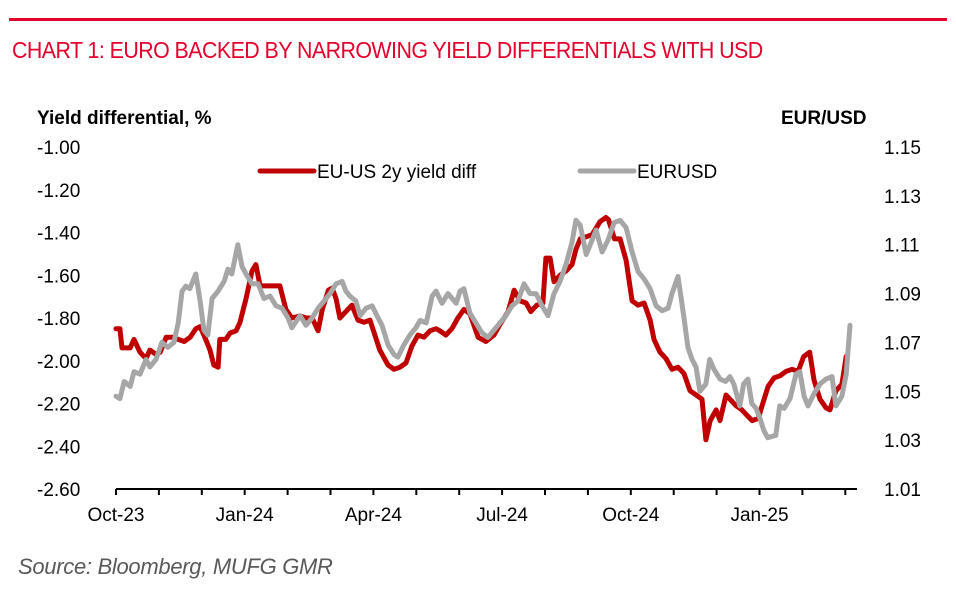 This screenshot has width=956, height=594. What do you see at coordinates (902, 148) in the screenshot?
I see `y-right-tick-label: 1.15` at bounding box center [902, 148].